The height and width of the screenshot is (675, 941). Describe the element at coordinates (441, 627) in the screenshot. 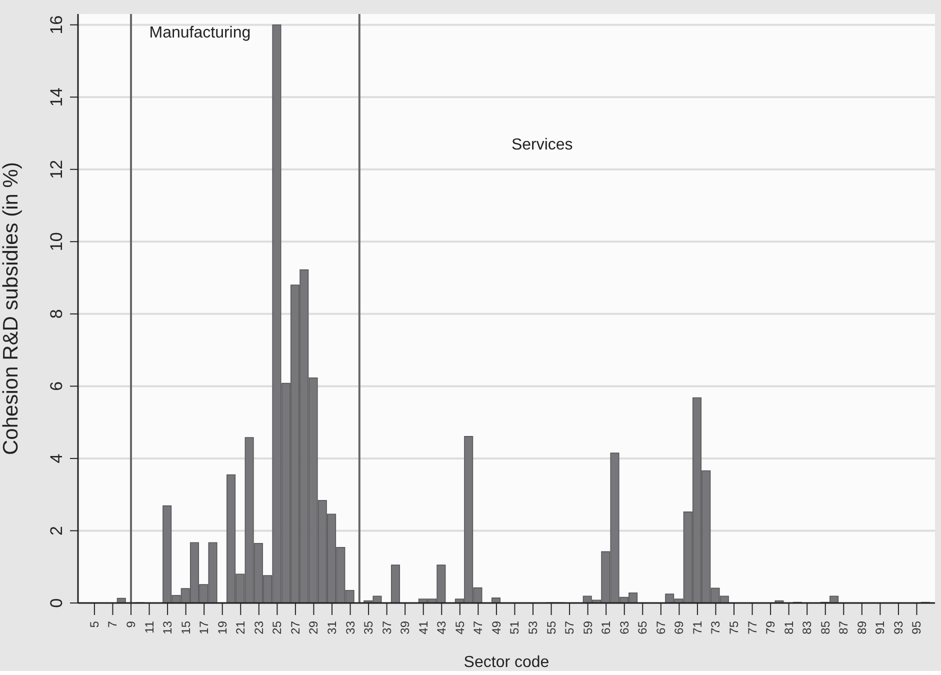

I see `x-tick-label: 43` at that location.